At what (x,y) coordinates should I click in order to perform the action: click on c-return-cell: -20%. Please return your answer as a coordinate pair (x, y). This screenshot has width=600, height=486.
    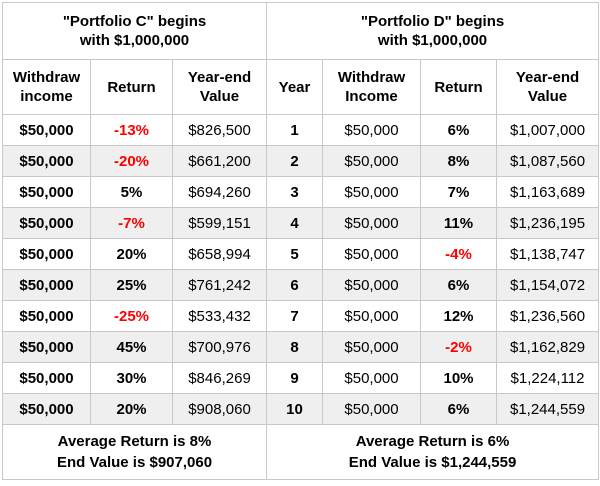
    Looking at the image, I should click on (131, 161).